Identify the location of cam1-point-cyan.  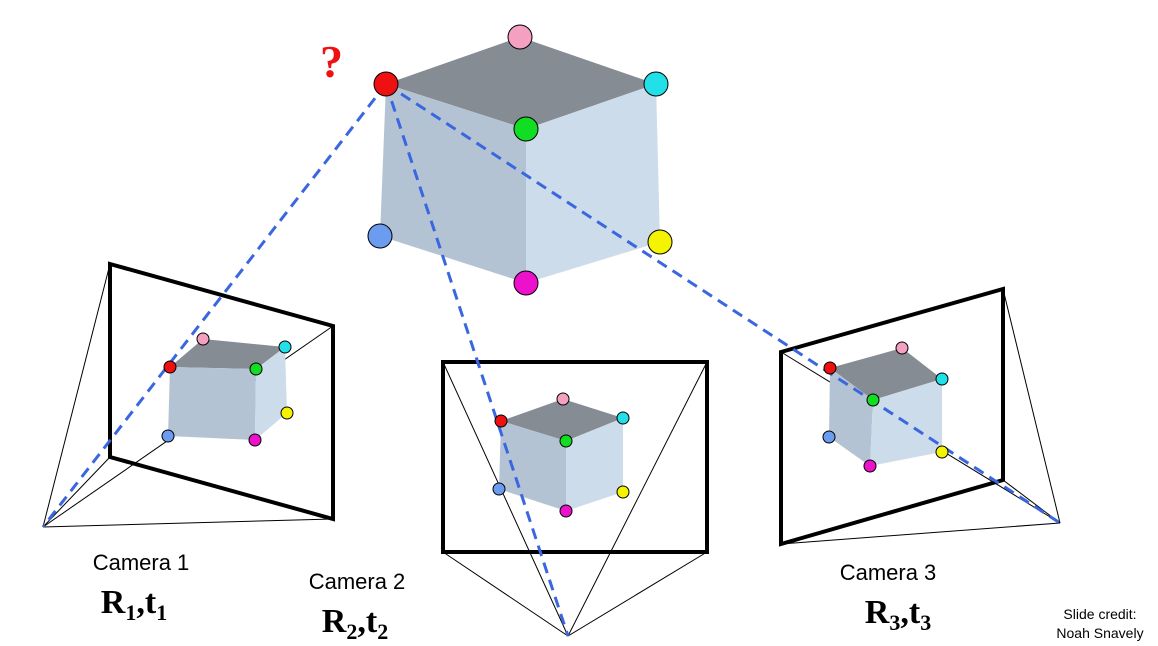
(285, 347).